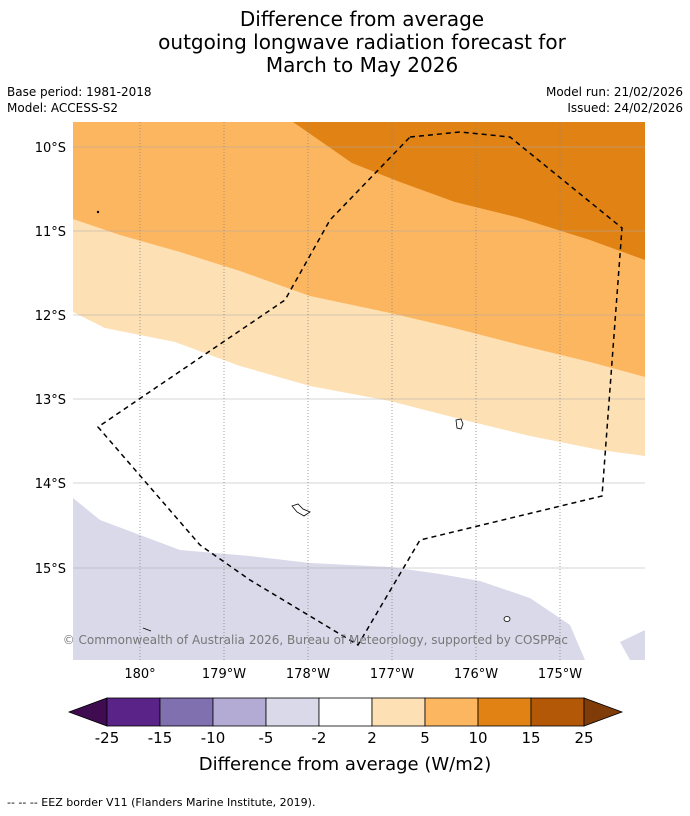  I want to click on colorbar-tick-label: 25, so click(583, 738).